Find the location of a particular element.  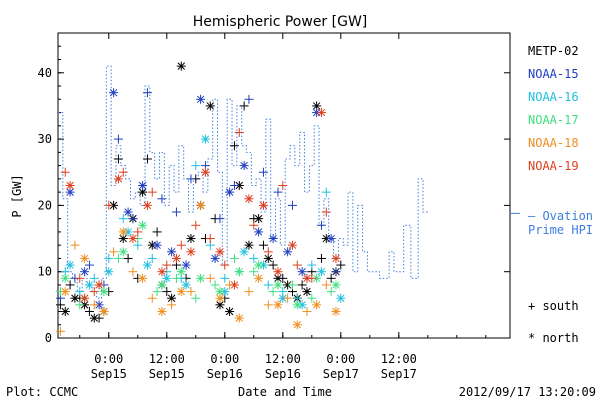

y-tick-label: 10 is located at coordinates (45, 272).